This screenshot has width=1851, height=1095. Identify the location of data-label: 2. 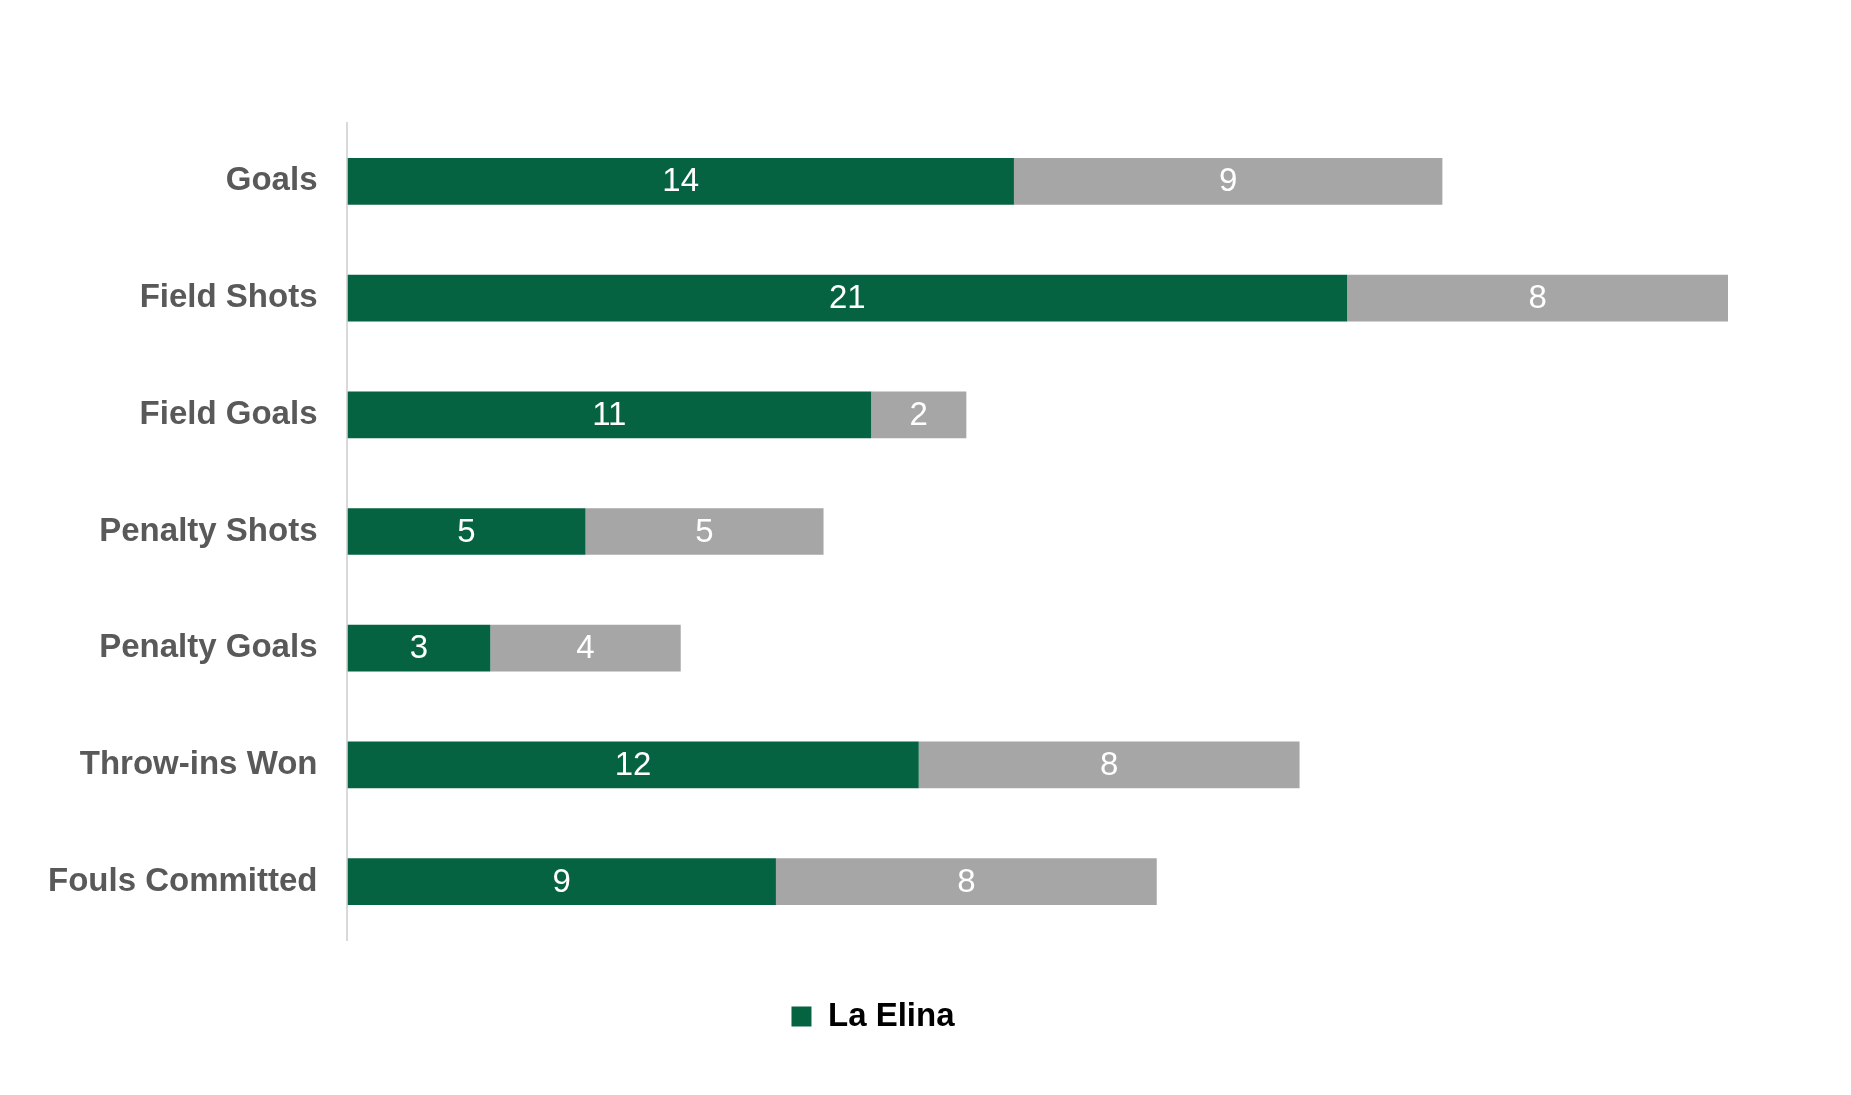
(918, 413).